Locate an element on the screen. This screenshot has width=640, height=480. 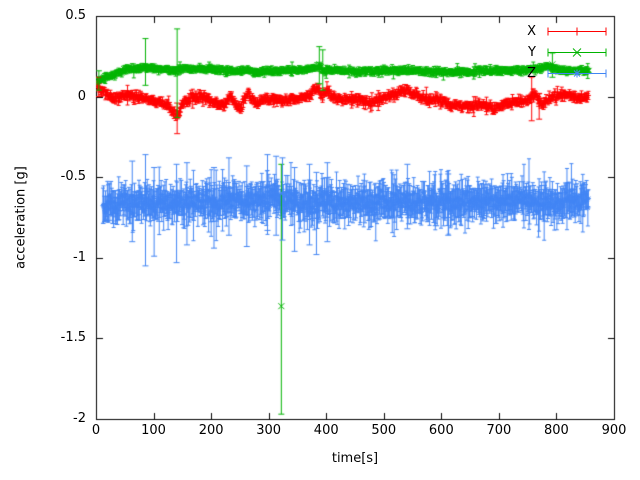
legend-row-y: Y is located at coordinates (568, 52).